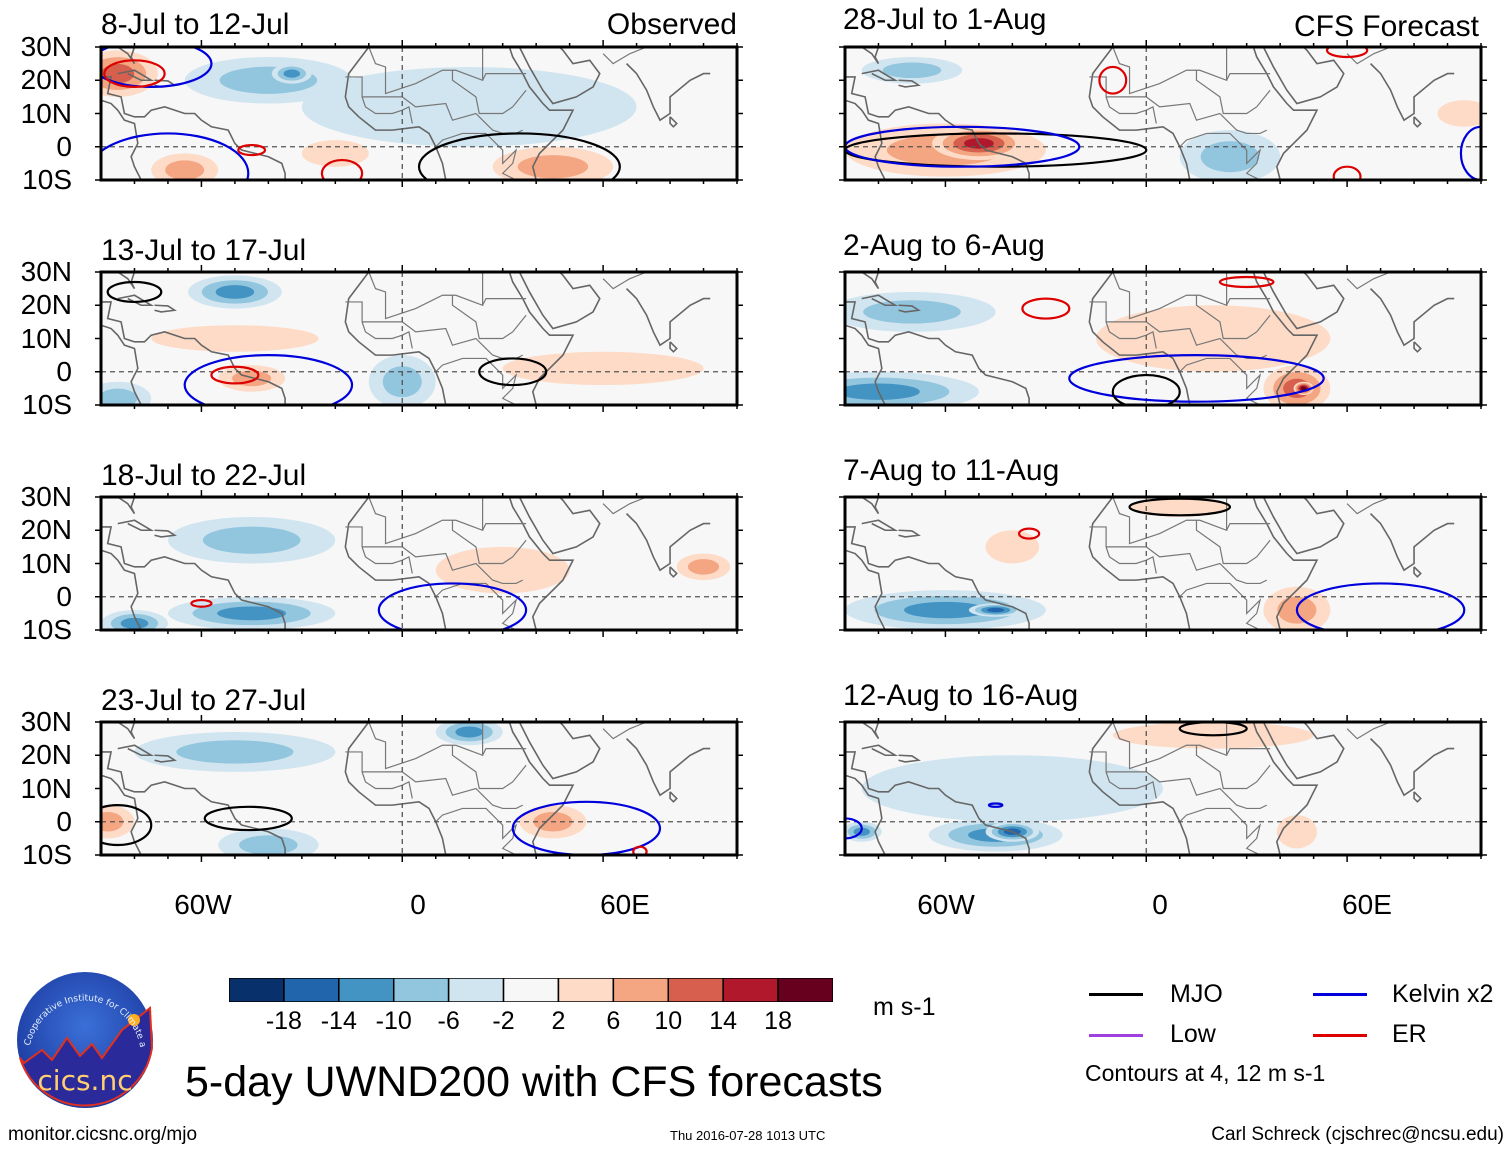 The height and width of the screenshot is (1149, 1510). Describe the element at coordinates (944, 245) in the screenshot. I see `panel-title-fcst-2: 2-Aug to 6-Aug` at that location.